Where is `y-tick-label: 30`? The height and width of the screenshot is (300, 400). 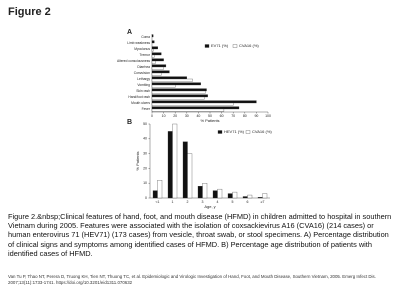 y-tick-label: 30 is located at coordinates (145, 154).